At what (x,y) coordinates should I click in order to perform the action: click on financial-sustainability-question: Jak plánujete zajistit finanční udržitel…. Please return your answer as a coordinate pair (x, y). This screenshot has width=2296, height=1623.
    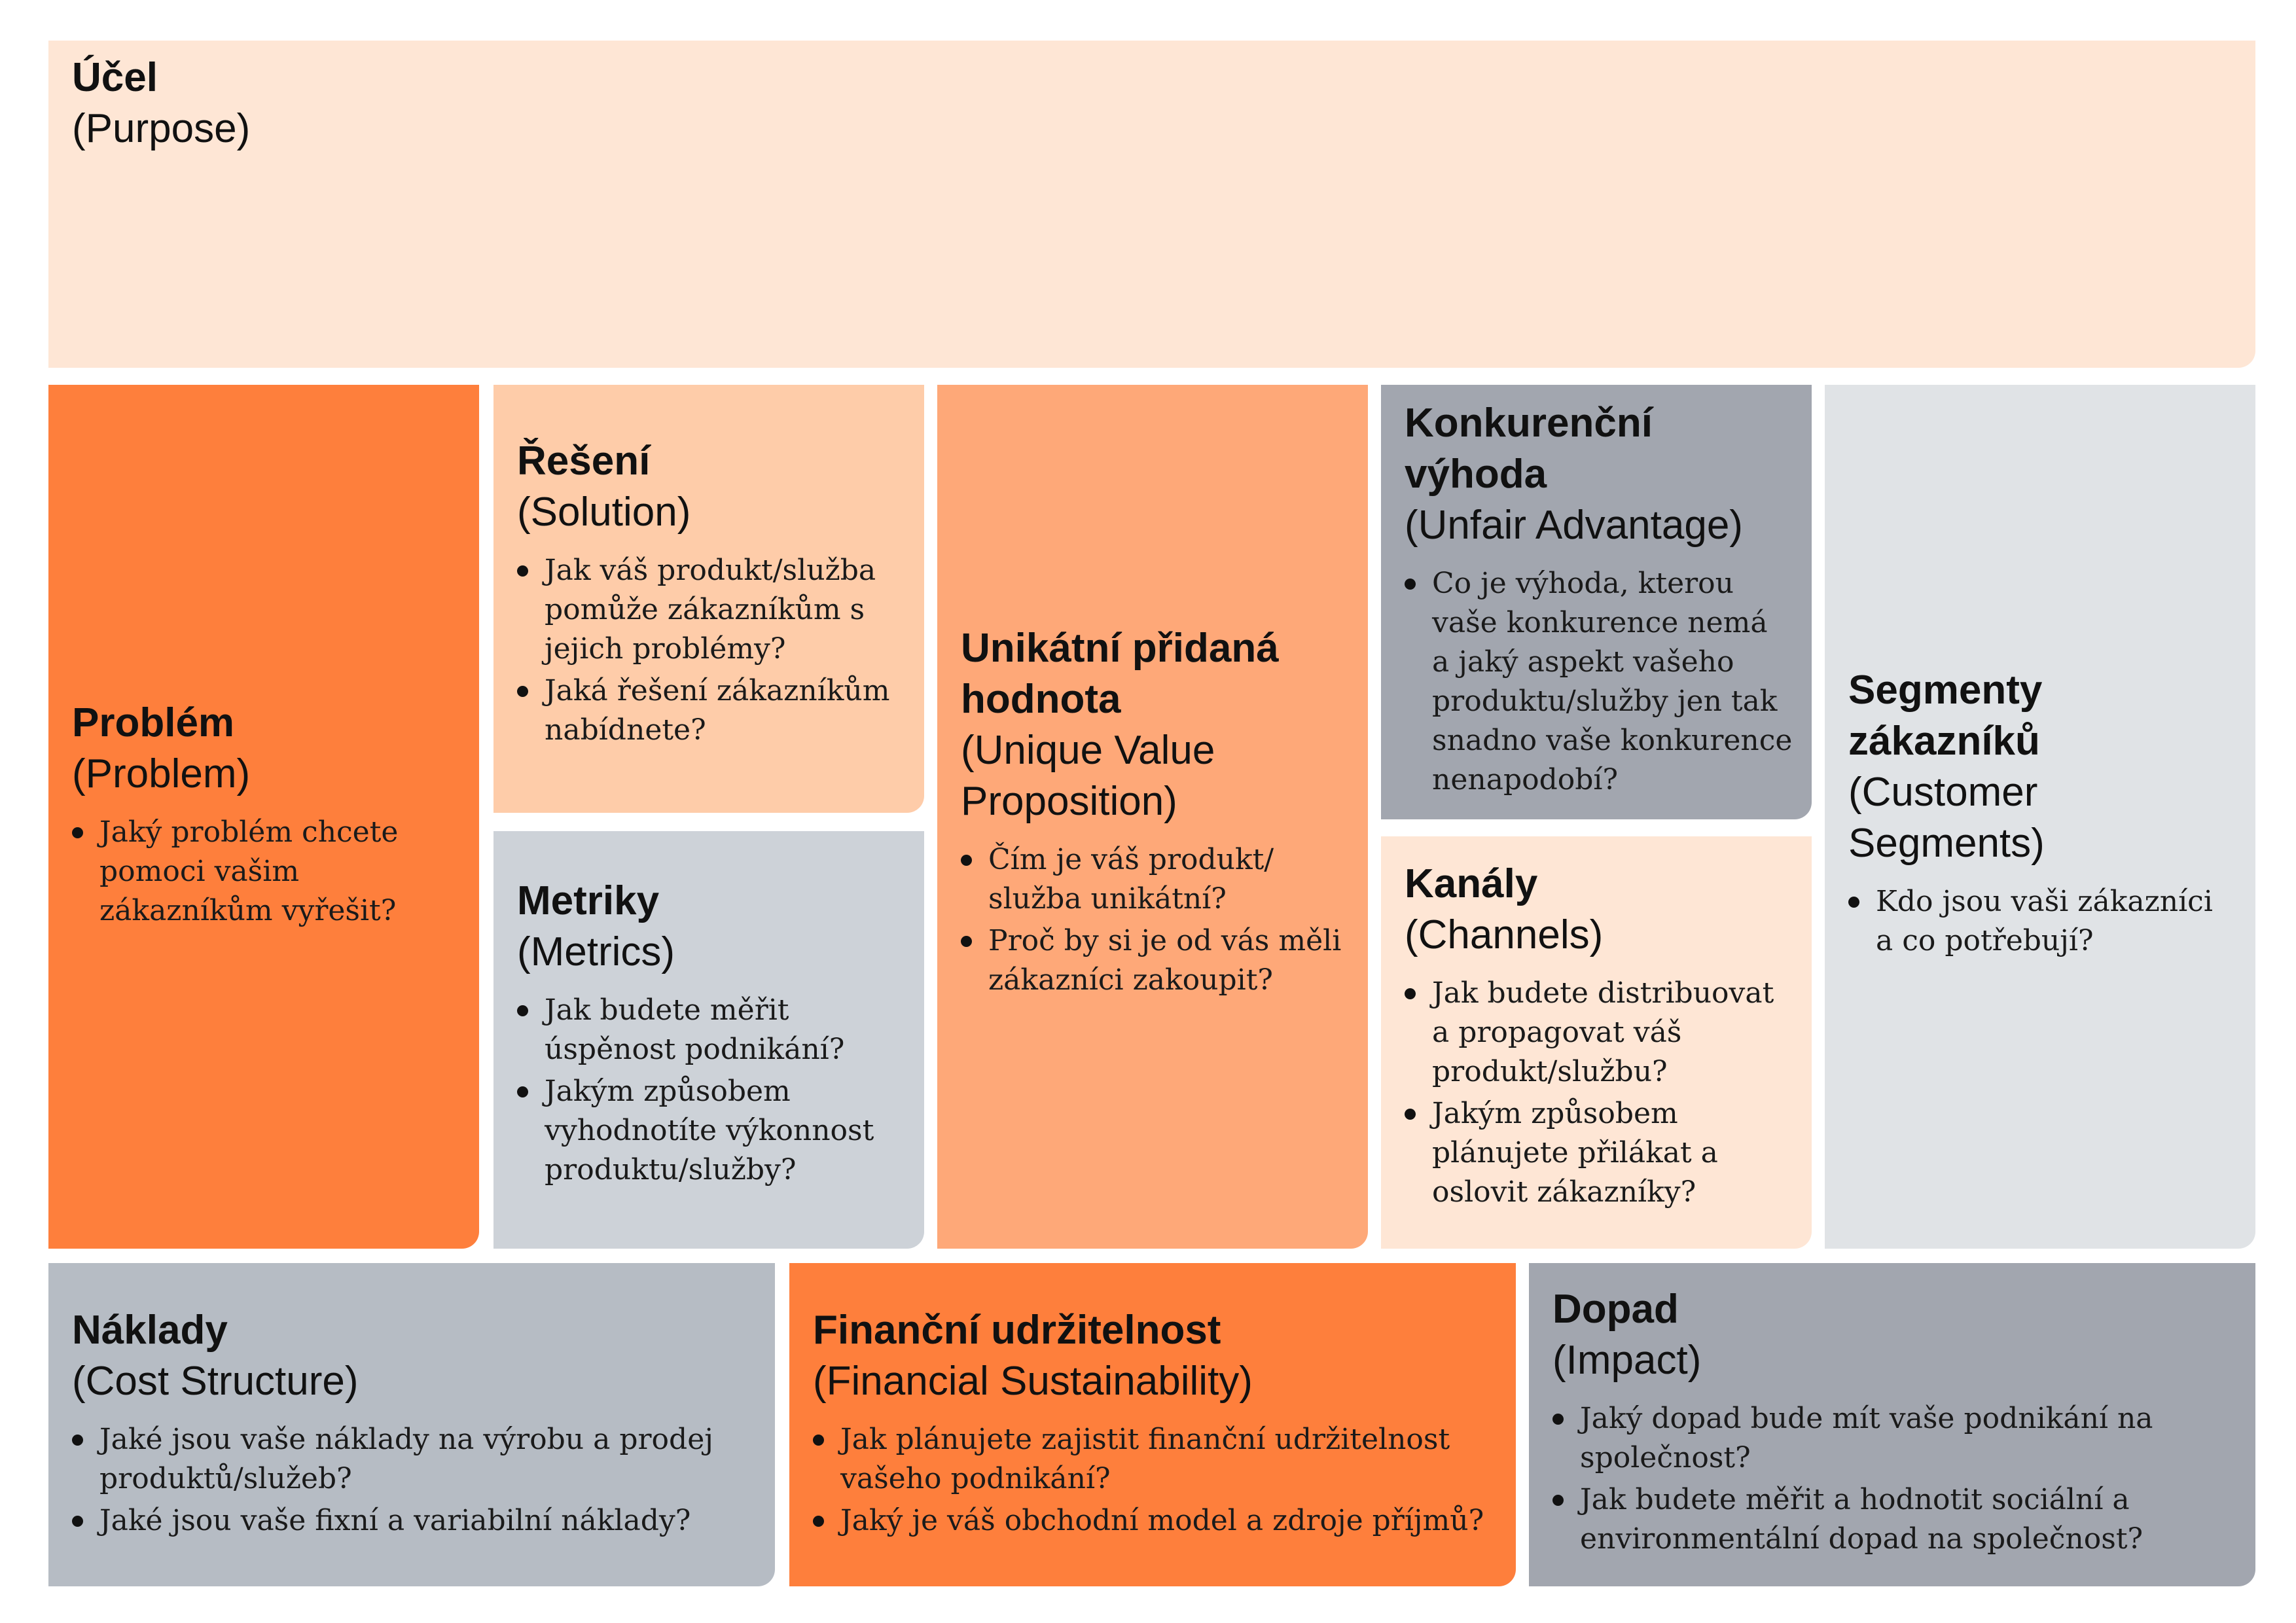
    Looking at the image, I should click on (1152, 1459).